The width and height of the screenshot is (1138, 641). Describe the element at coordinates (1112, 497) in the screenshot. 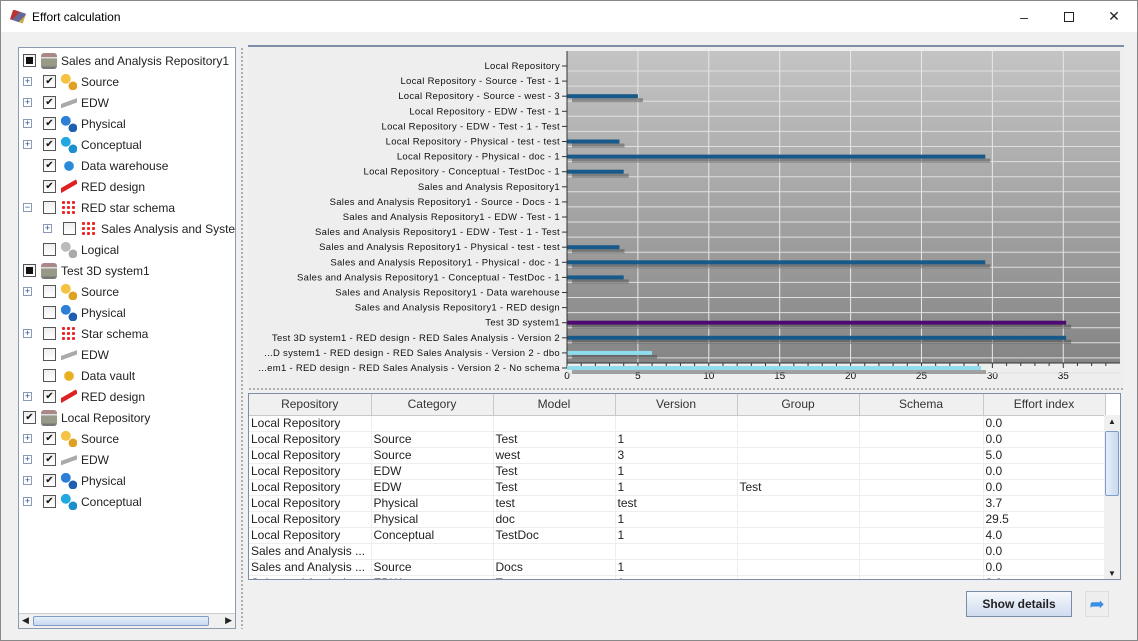

I see `table-vertical-scrollbar: ▲ ▼` at that location.